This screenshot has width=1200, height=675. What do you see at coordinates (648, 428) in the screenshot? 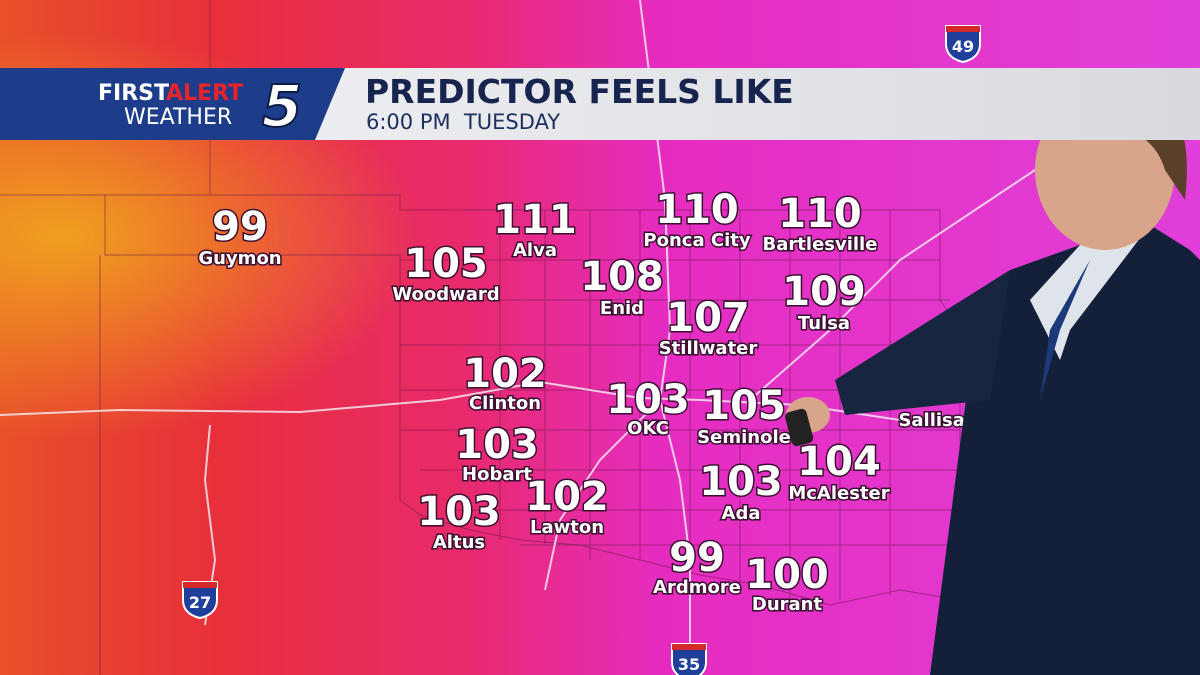
I see `city-name: OKC` at bounding box center [648, 428].